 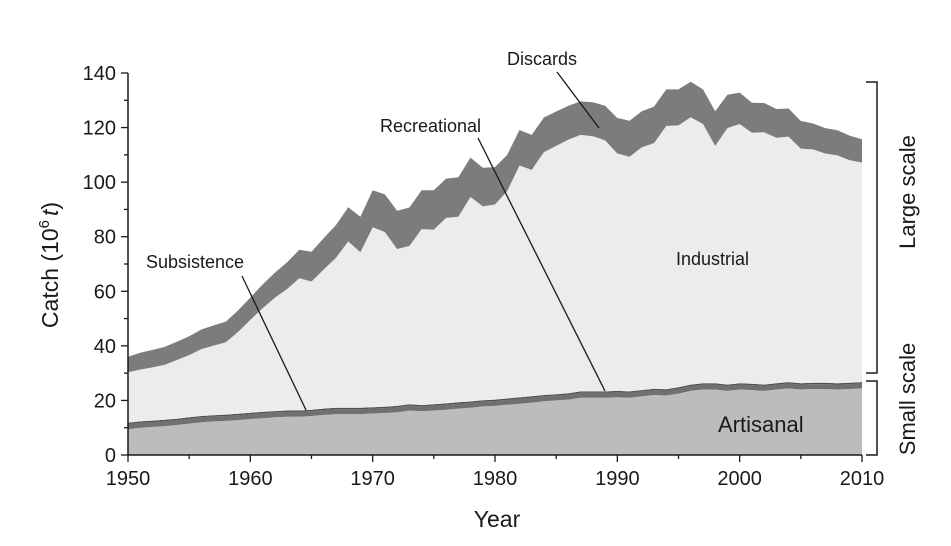 I want to click on x-tick-label: 1980, so click(x=495, y=479).